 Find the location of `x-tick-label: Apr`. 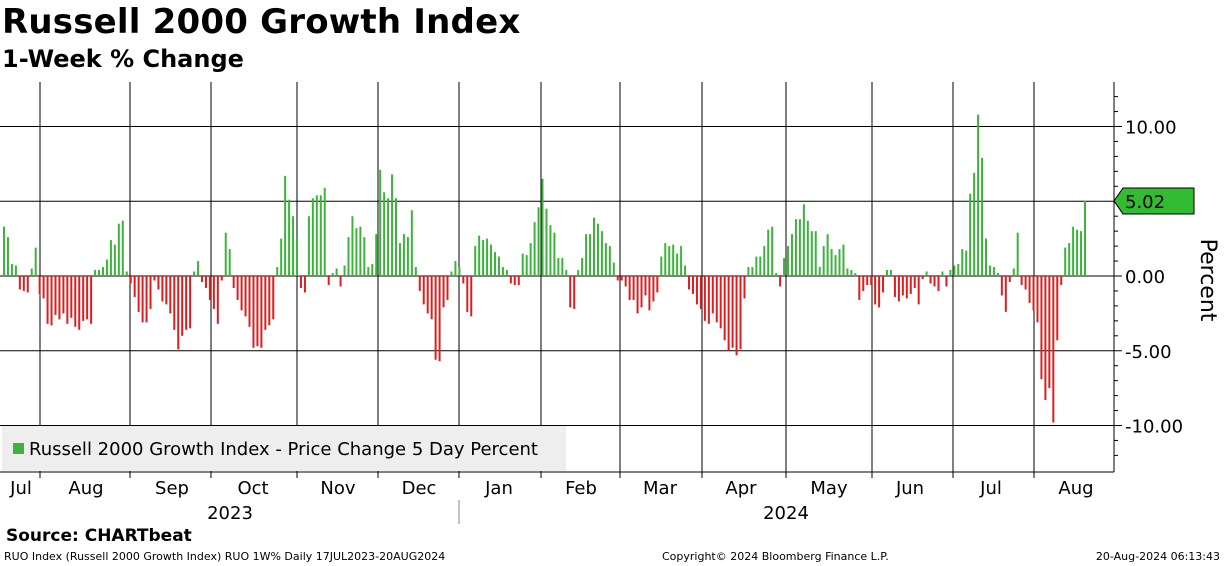

x-tick-label: Apr is located at coordinates (741, 488).